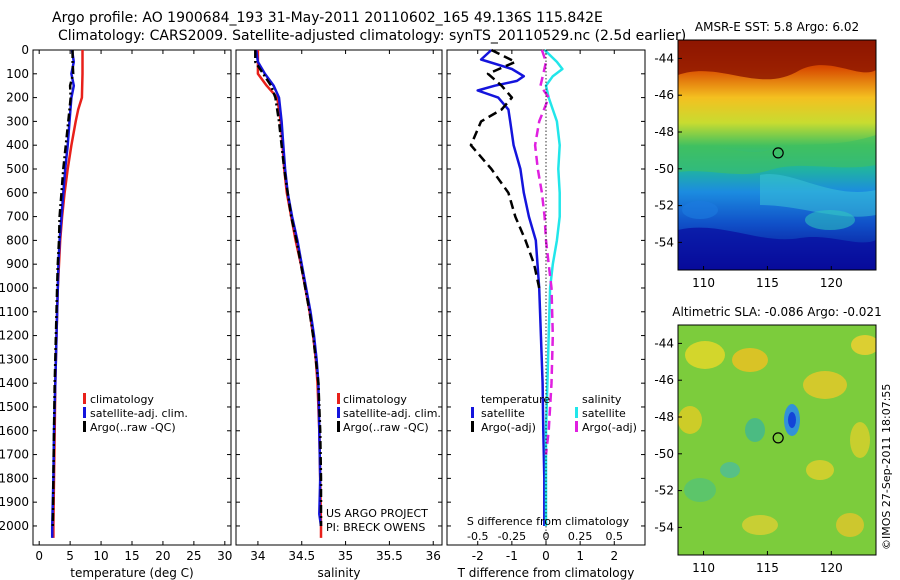  I want to click on legend-label-s-satellite: satellite, so click(604, 413).